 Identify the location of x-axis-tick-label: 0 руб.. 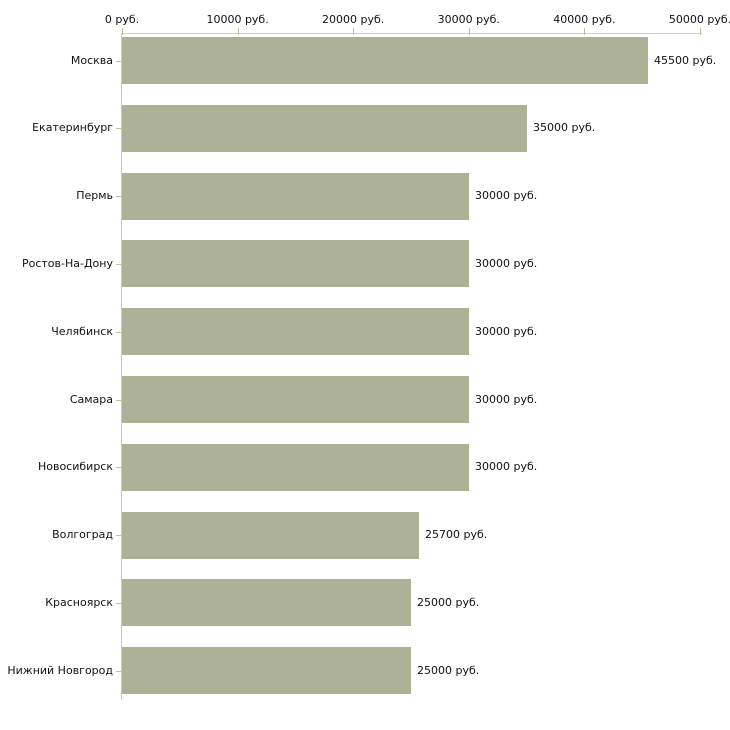
(122, 19).